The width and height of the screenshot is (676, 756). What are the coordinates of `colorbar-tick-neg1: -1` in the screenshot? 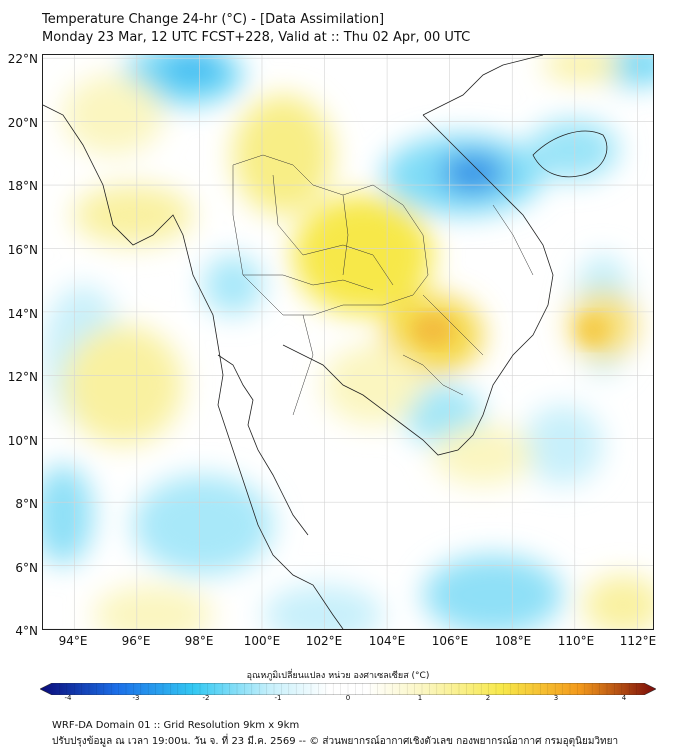 It's located at (278, 698).